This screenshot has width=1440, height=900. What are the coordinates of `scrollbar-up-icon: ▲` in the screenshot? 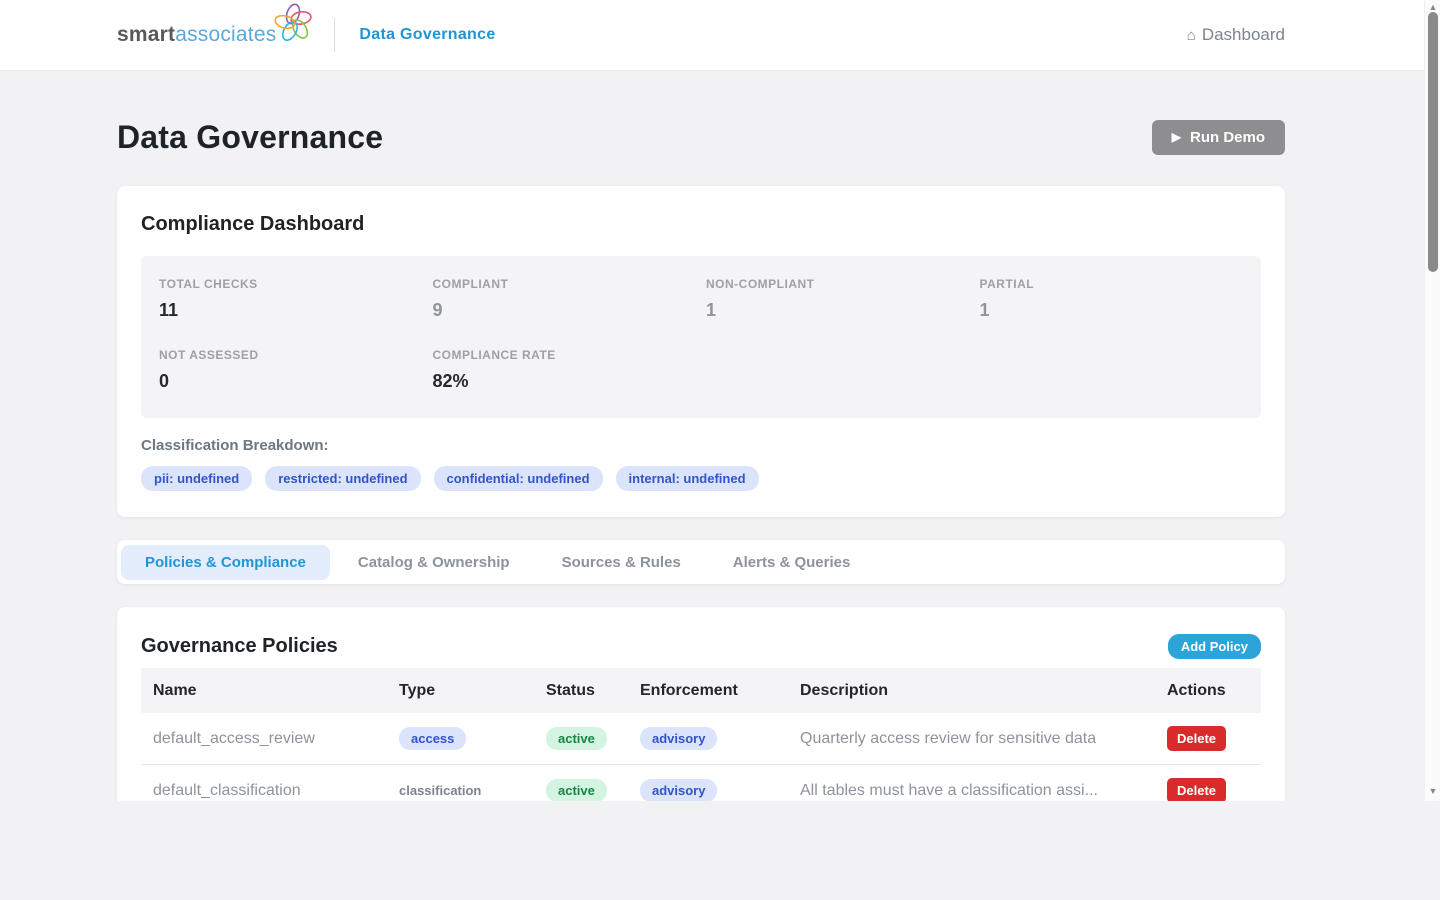 It's located at (1433, 7).